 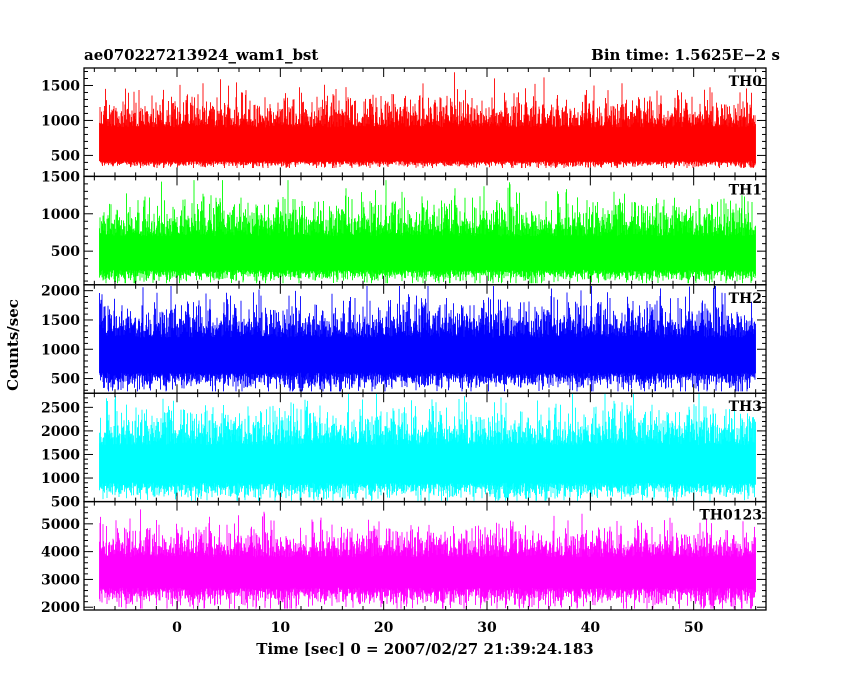 What do you see at coordinates (438, 628) in the screenshot?
I see `x-tick-labels: 0 10 20 30 40 50` at bounding box center [438, 628].